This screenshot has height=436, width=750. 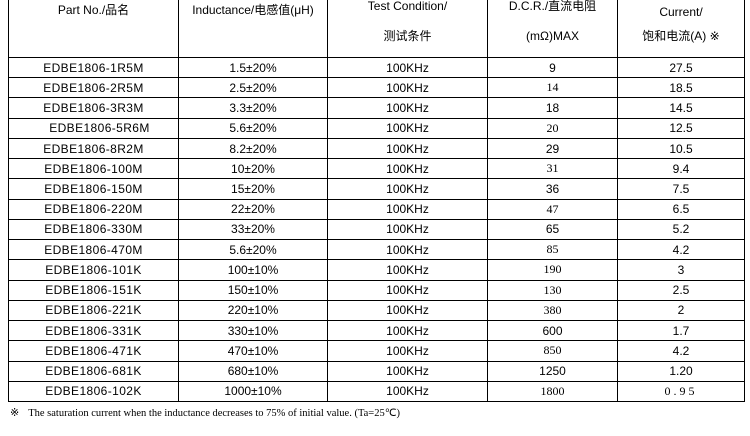 What do you see at coordinates (253, 391) in the screenshot?
I see `inductance-cell: 1000±10%` at bounding box center [253, 391].